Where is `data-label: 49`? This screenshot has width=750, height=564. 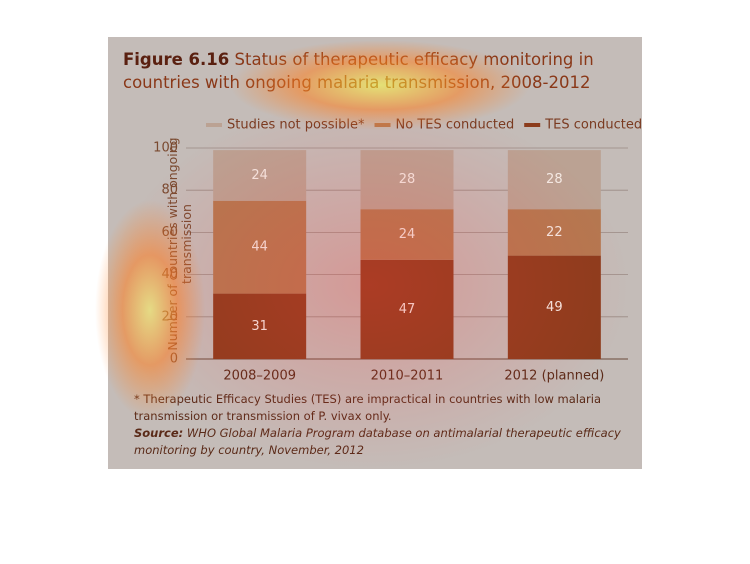 data-label: 49 is located at coordinates (554, 307).